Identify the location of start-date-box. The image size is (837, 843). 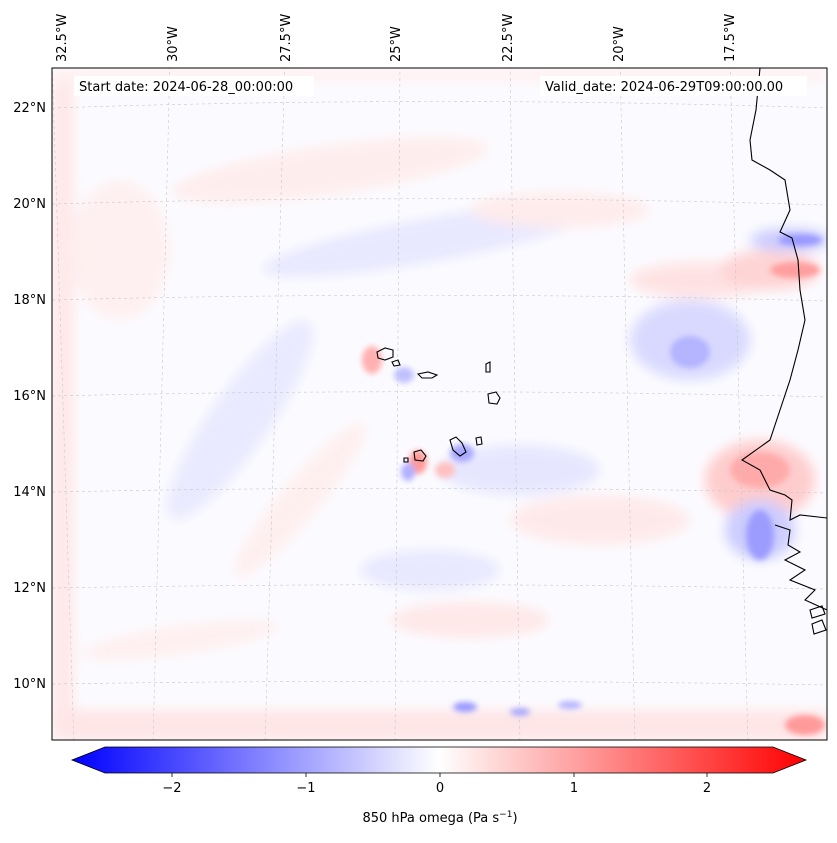
(194, 86).